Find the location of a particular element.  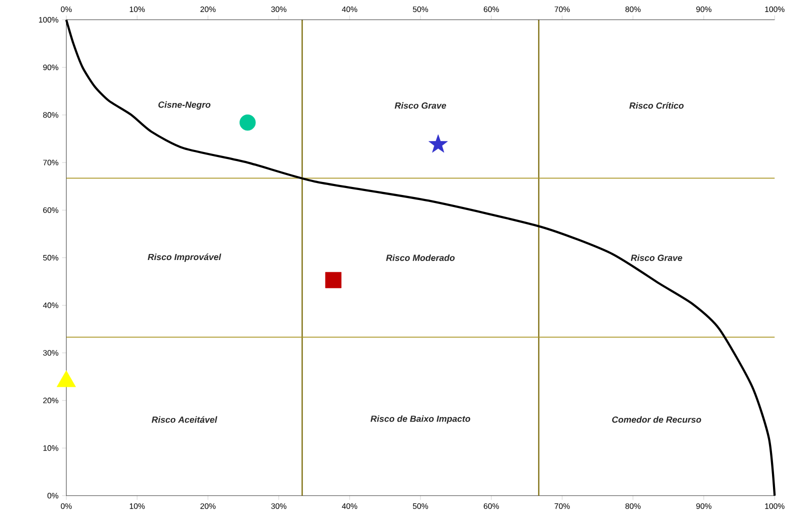

annotation: Cisne-Negro is located at coordinates (184, 105).